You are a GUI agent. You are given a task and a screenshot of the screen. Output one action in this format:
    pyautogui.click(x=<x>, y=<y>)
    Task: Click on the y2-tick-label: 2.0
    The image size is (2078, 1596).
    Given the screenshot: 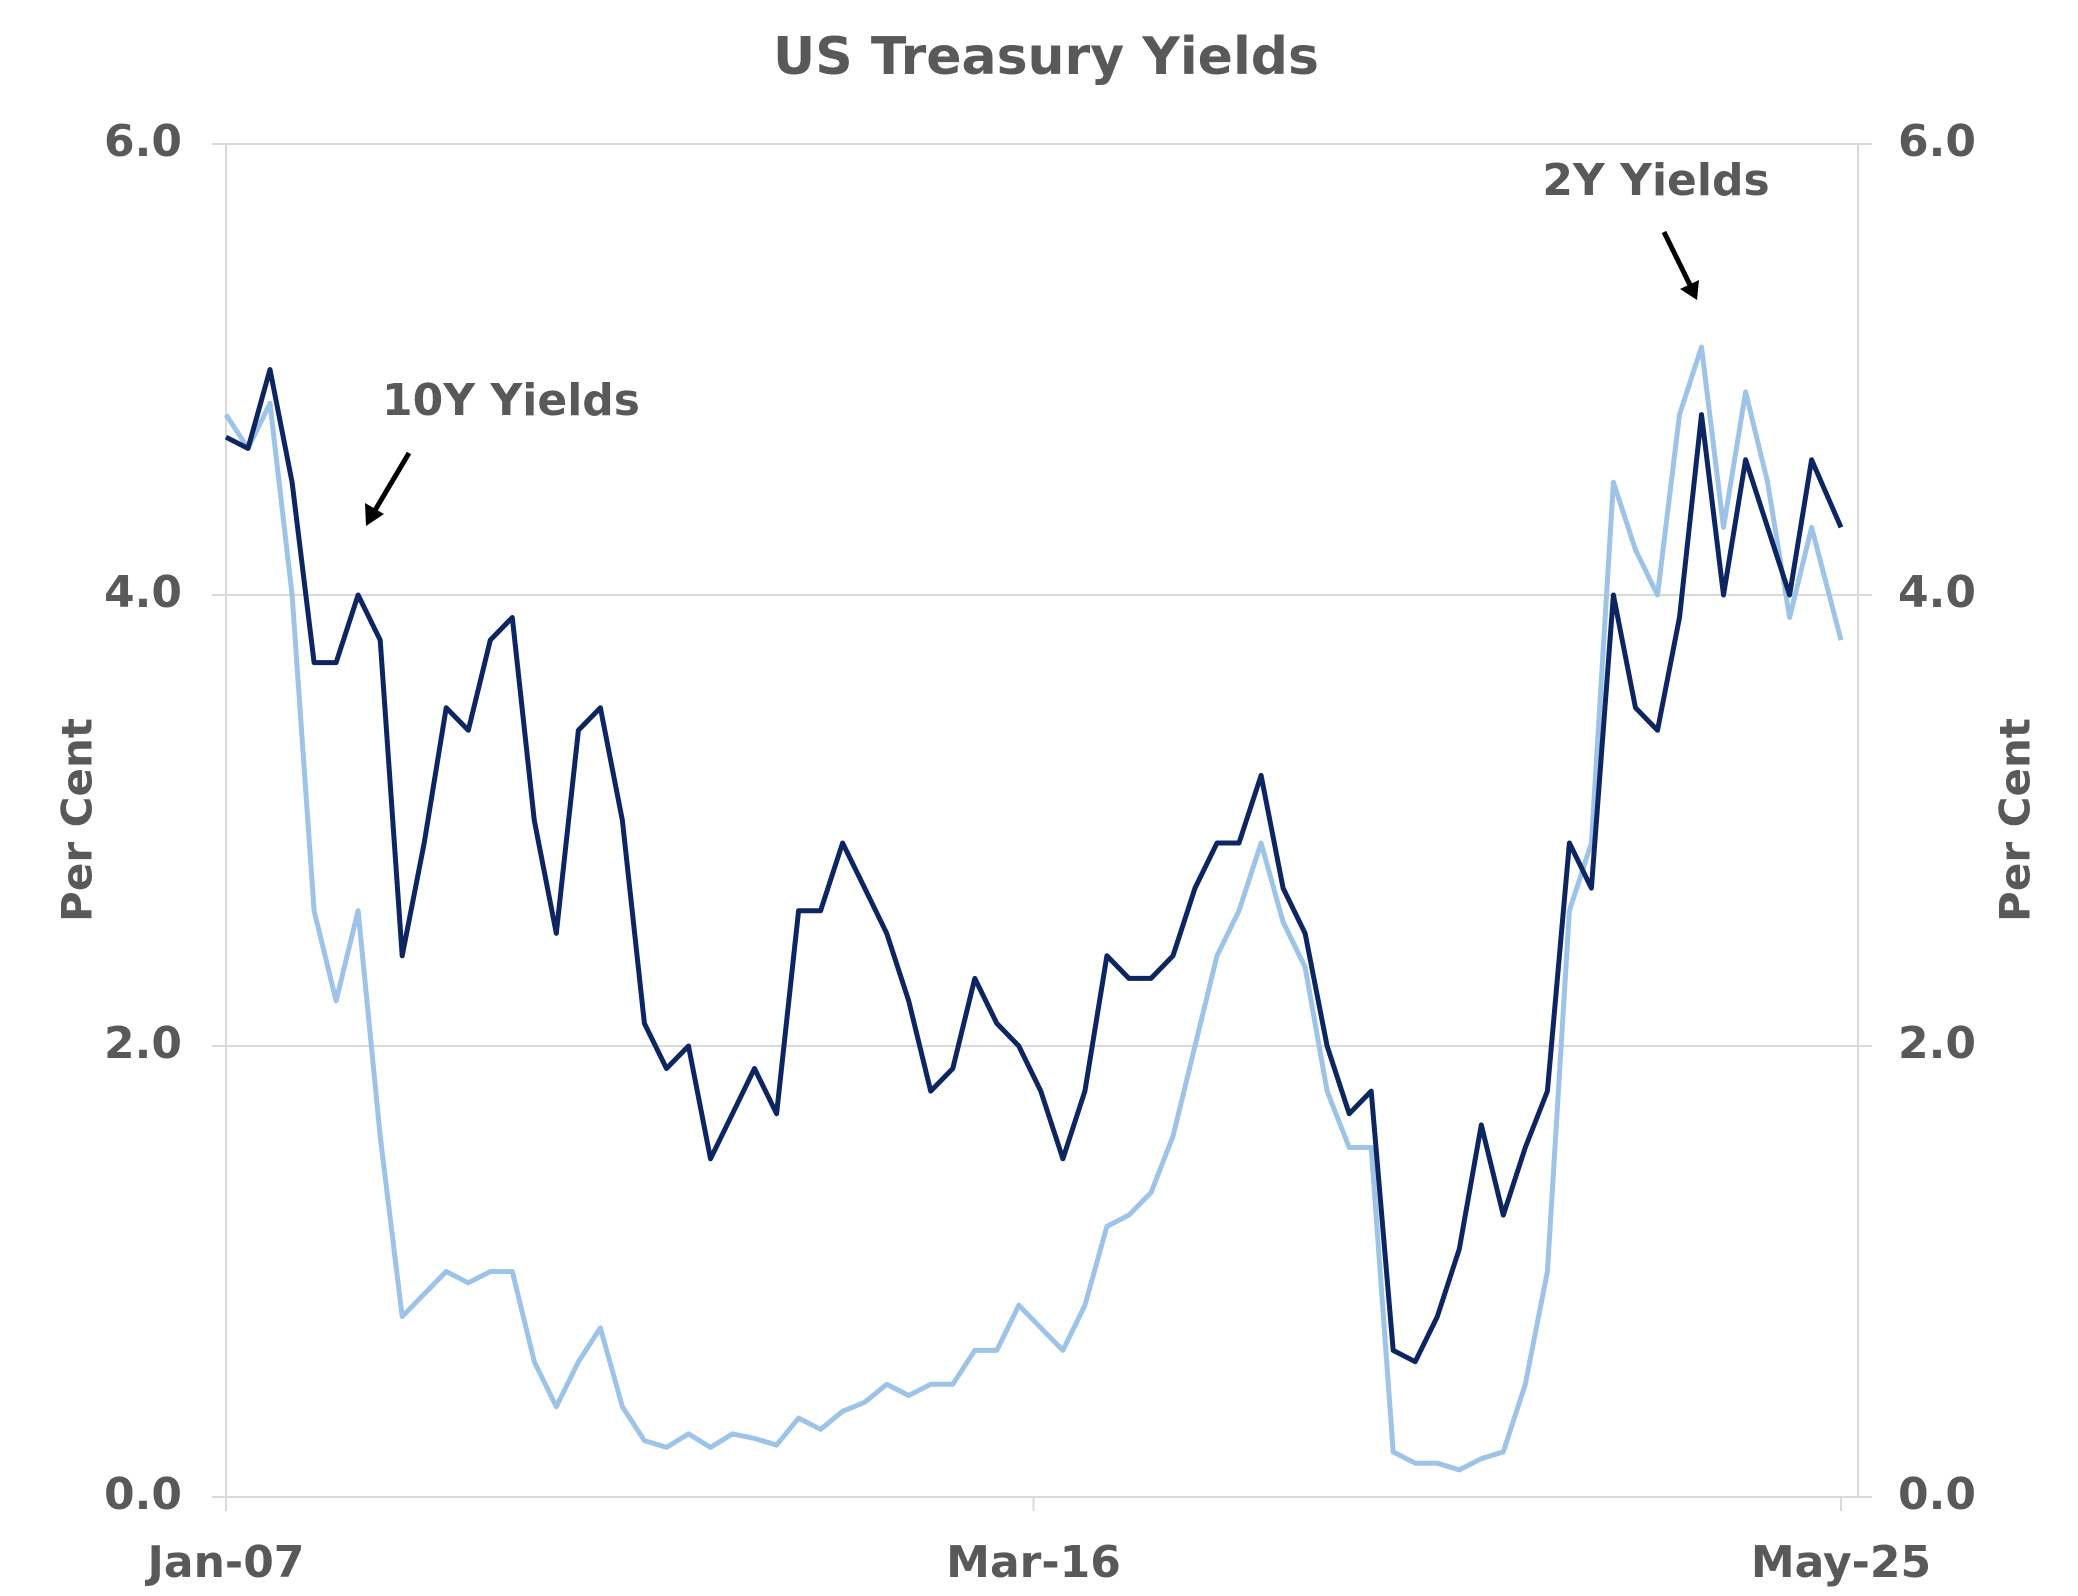 What is the action you would take?
    pyautogui.click(x=1937, y=1043)
    